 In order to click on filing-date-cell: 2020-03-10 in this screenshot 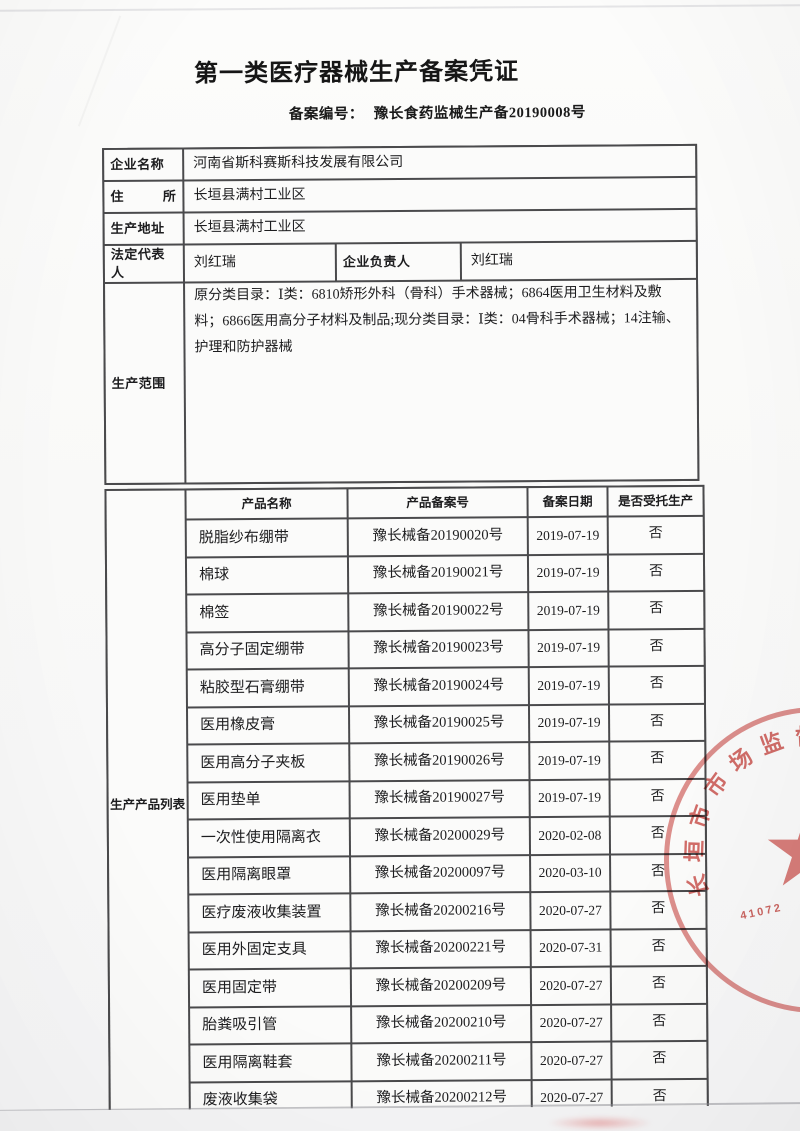, I will do `click(570, 873)`.